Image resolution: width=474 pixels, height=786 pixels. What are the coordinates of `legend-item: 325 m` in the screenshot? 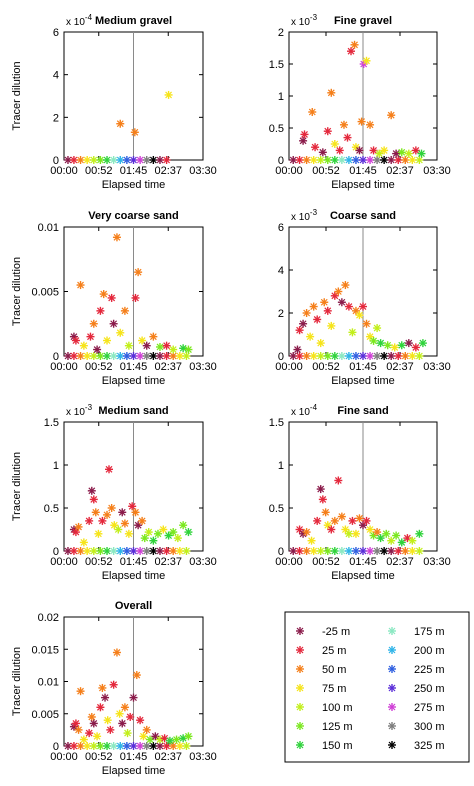 It's located at (416, 746).